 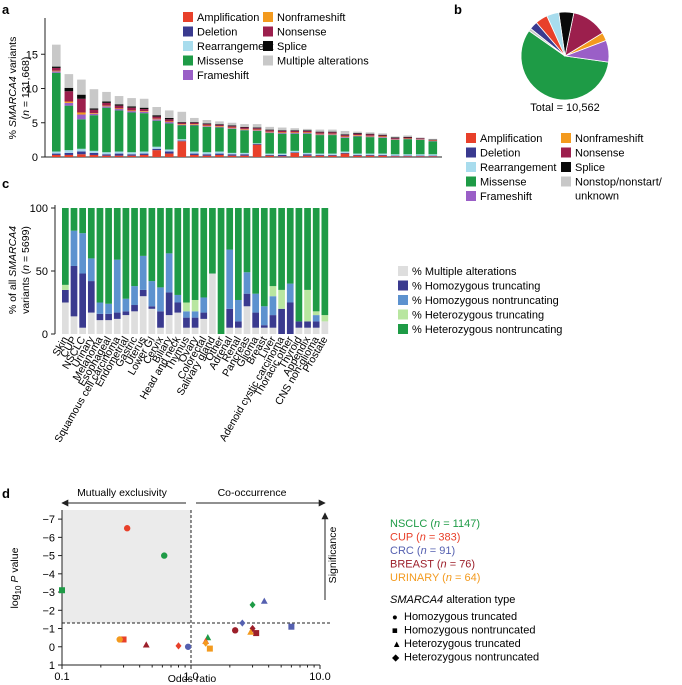 What do you see at coordinates (144, 108) in the screenshot?
I see `bar-segment-splice-endometrial` at bounding box center [144, 108].